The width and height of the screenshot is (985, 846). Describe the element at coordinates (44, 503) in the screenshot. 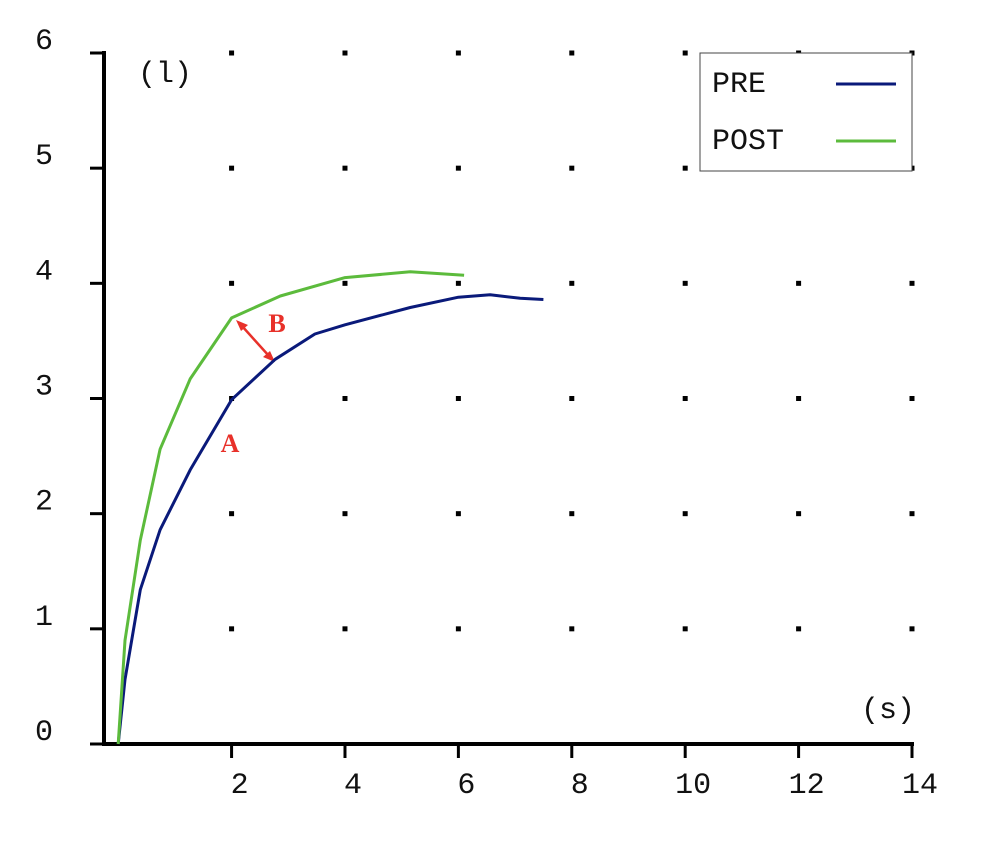

I see `y-tick-label: 2` at that location.